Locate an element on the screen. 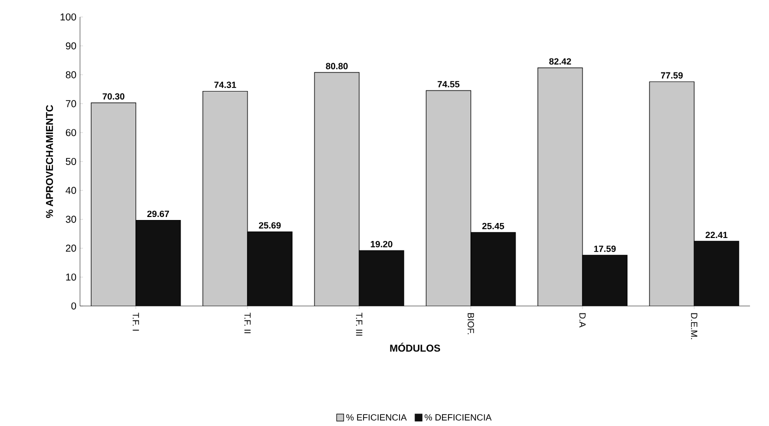  x-tick-label: T.F. III is located at coordinates (359, 324).